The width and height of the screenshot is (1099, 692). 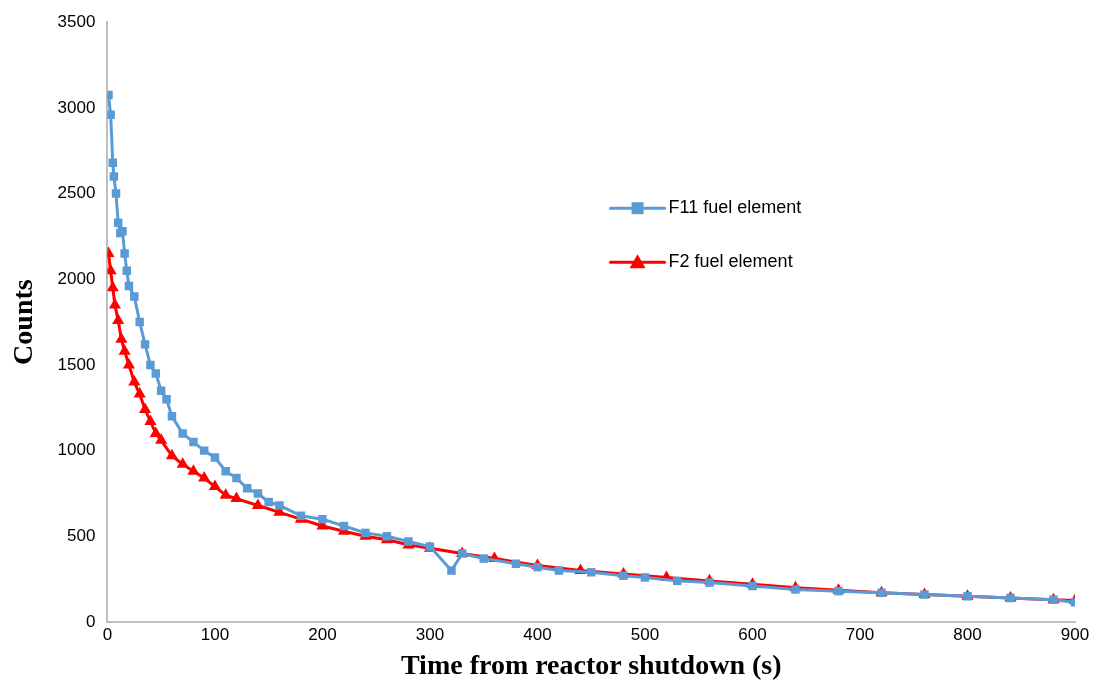 I want to click on y-tick-label: 0, so click(x=90, y=621).